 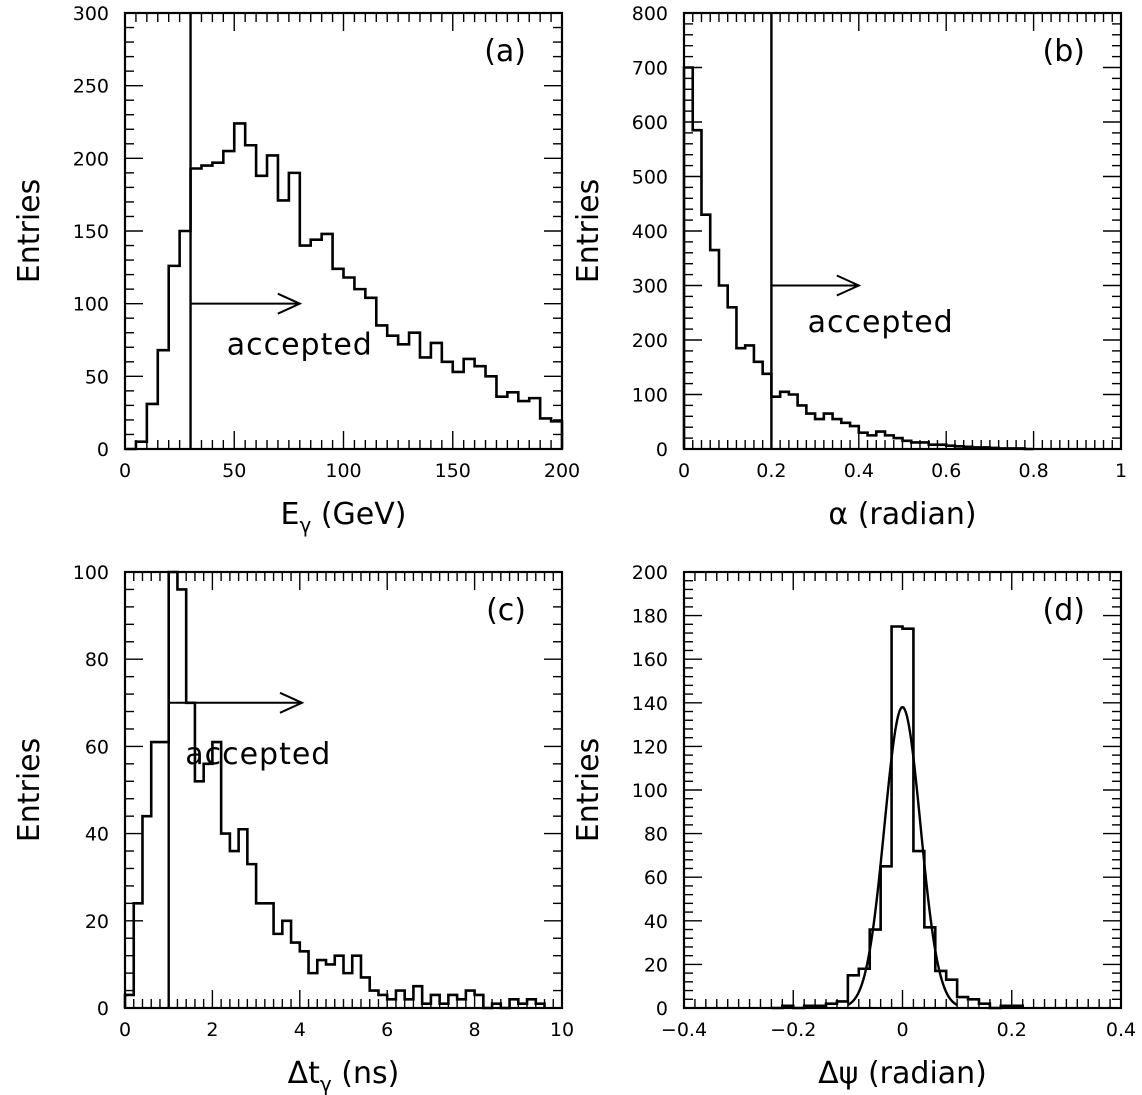 What do you see at coordinates (838, 514) in the screenshot?
I see `x-axis-title-symbol: α` at bounding box center [838, 514].